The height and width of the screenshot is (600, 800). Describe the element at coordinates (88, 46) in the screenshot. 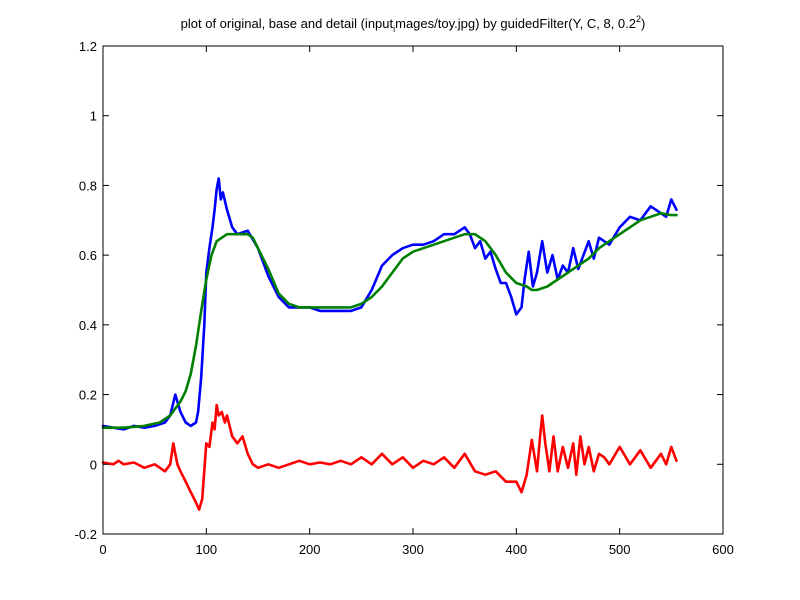

I see `y-tick-label: 1.2` at that location.